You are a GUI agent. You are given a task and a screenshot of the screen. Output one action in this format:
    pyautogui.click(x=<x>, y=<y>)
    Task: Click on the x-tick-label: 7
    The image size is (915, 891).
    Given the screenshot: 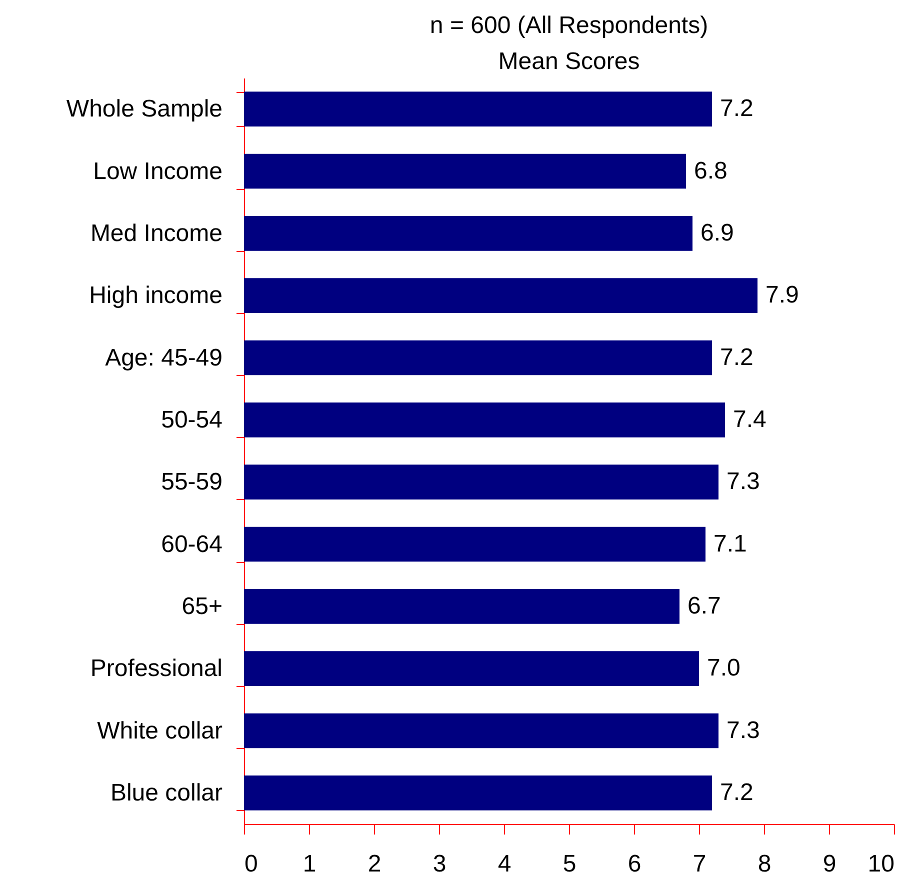 What is the action you would take?
    pyautogui.click(x=699, y=864)
    